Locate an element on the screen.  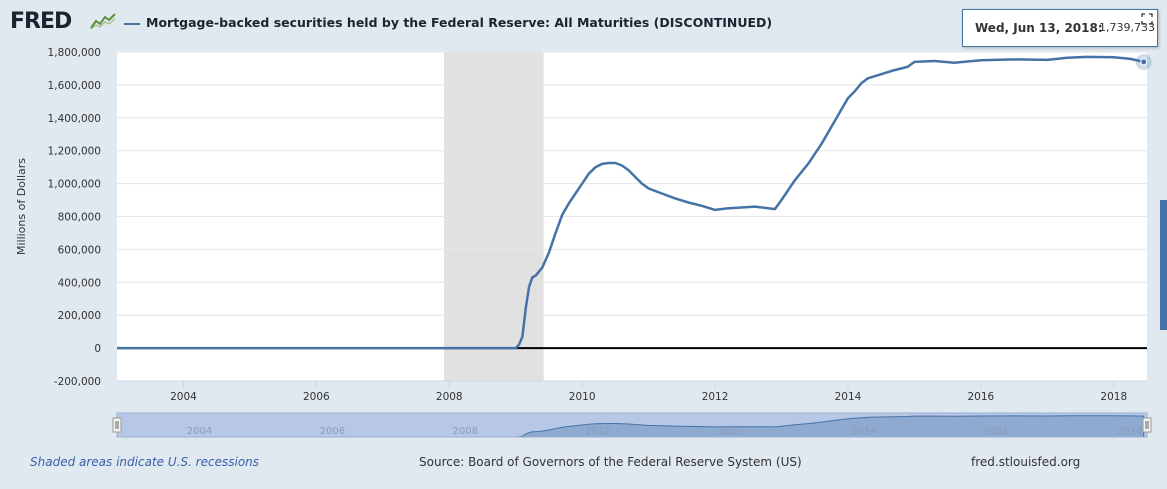
navigator-label: 2006 is located at coordinates (332, 431).